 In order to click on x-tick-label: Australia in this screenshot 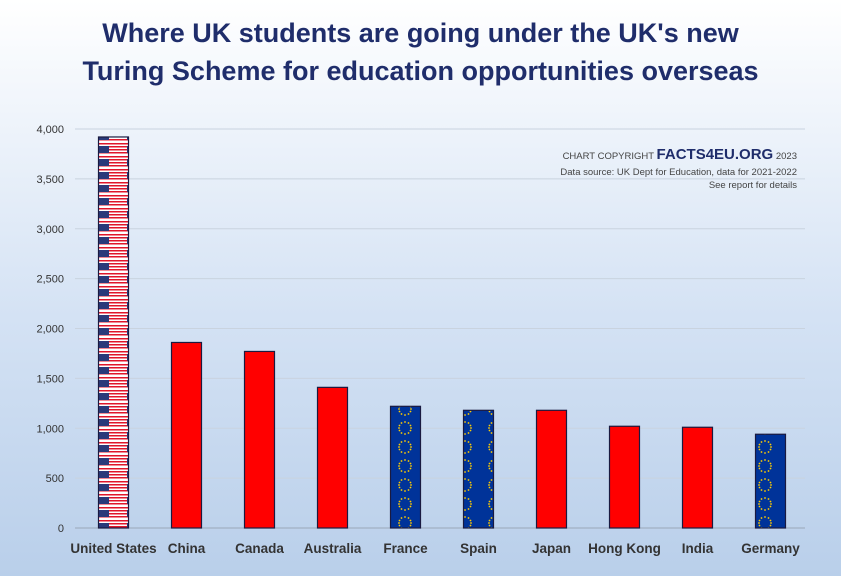, I will do `click(333, 548)`.